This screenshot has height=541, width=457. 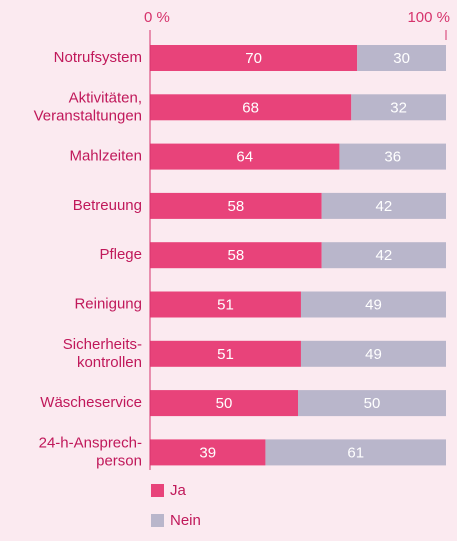 I want to click on value-label: 36, so click(x=392, y=157).